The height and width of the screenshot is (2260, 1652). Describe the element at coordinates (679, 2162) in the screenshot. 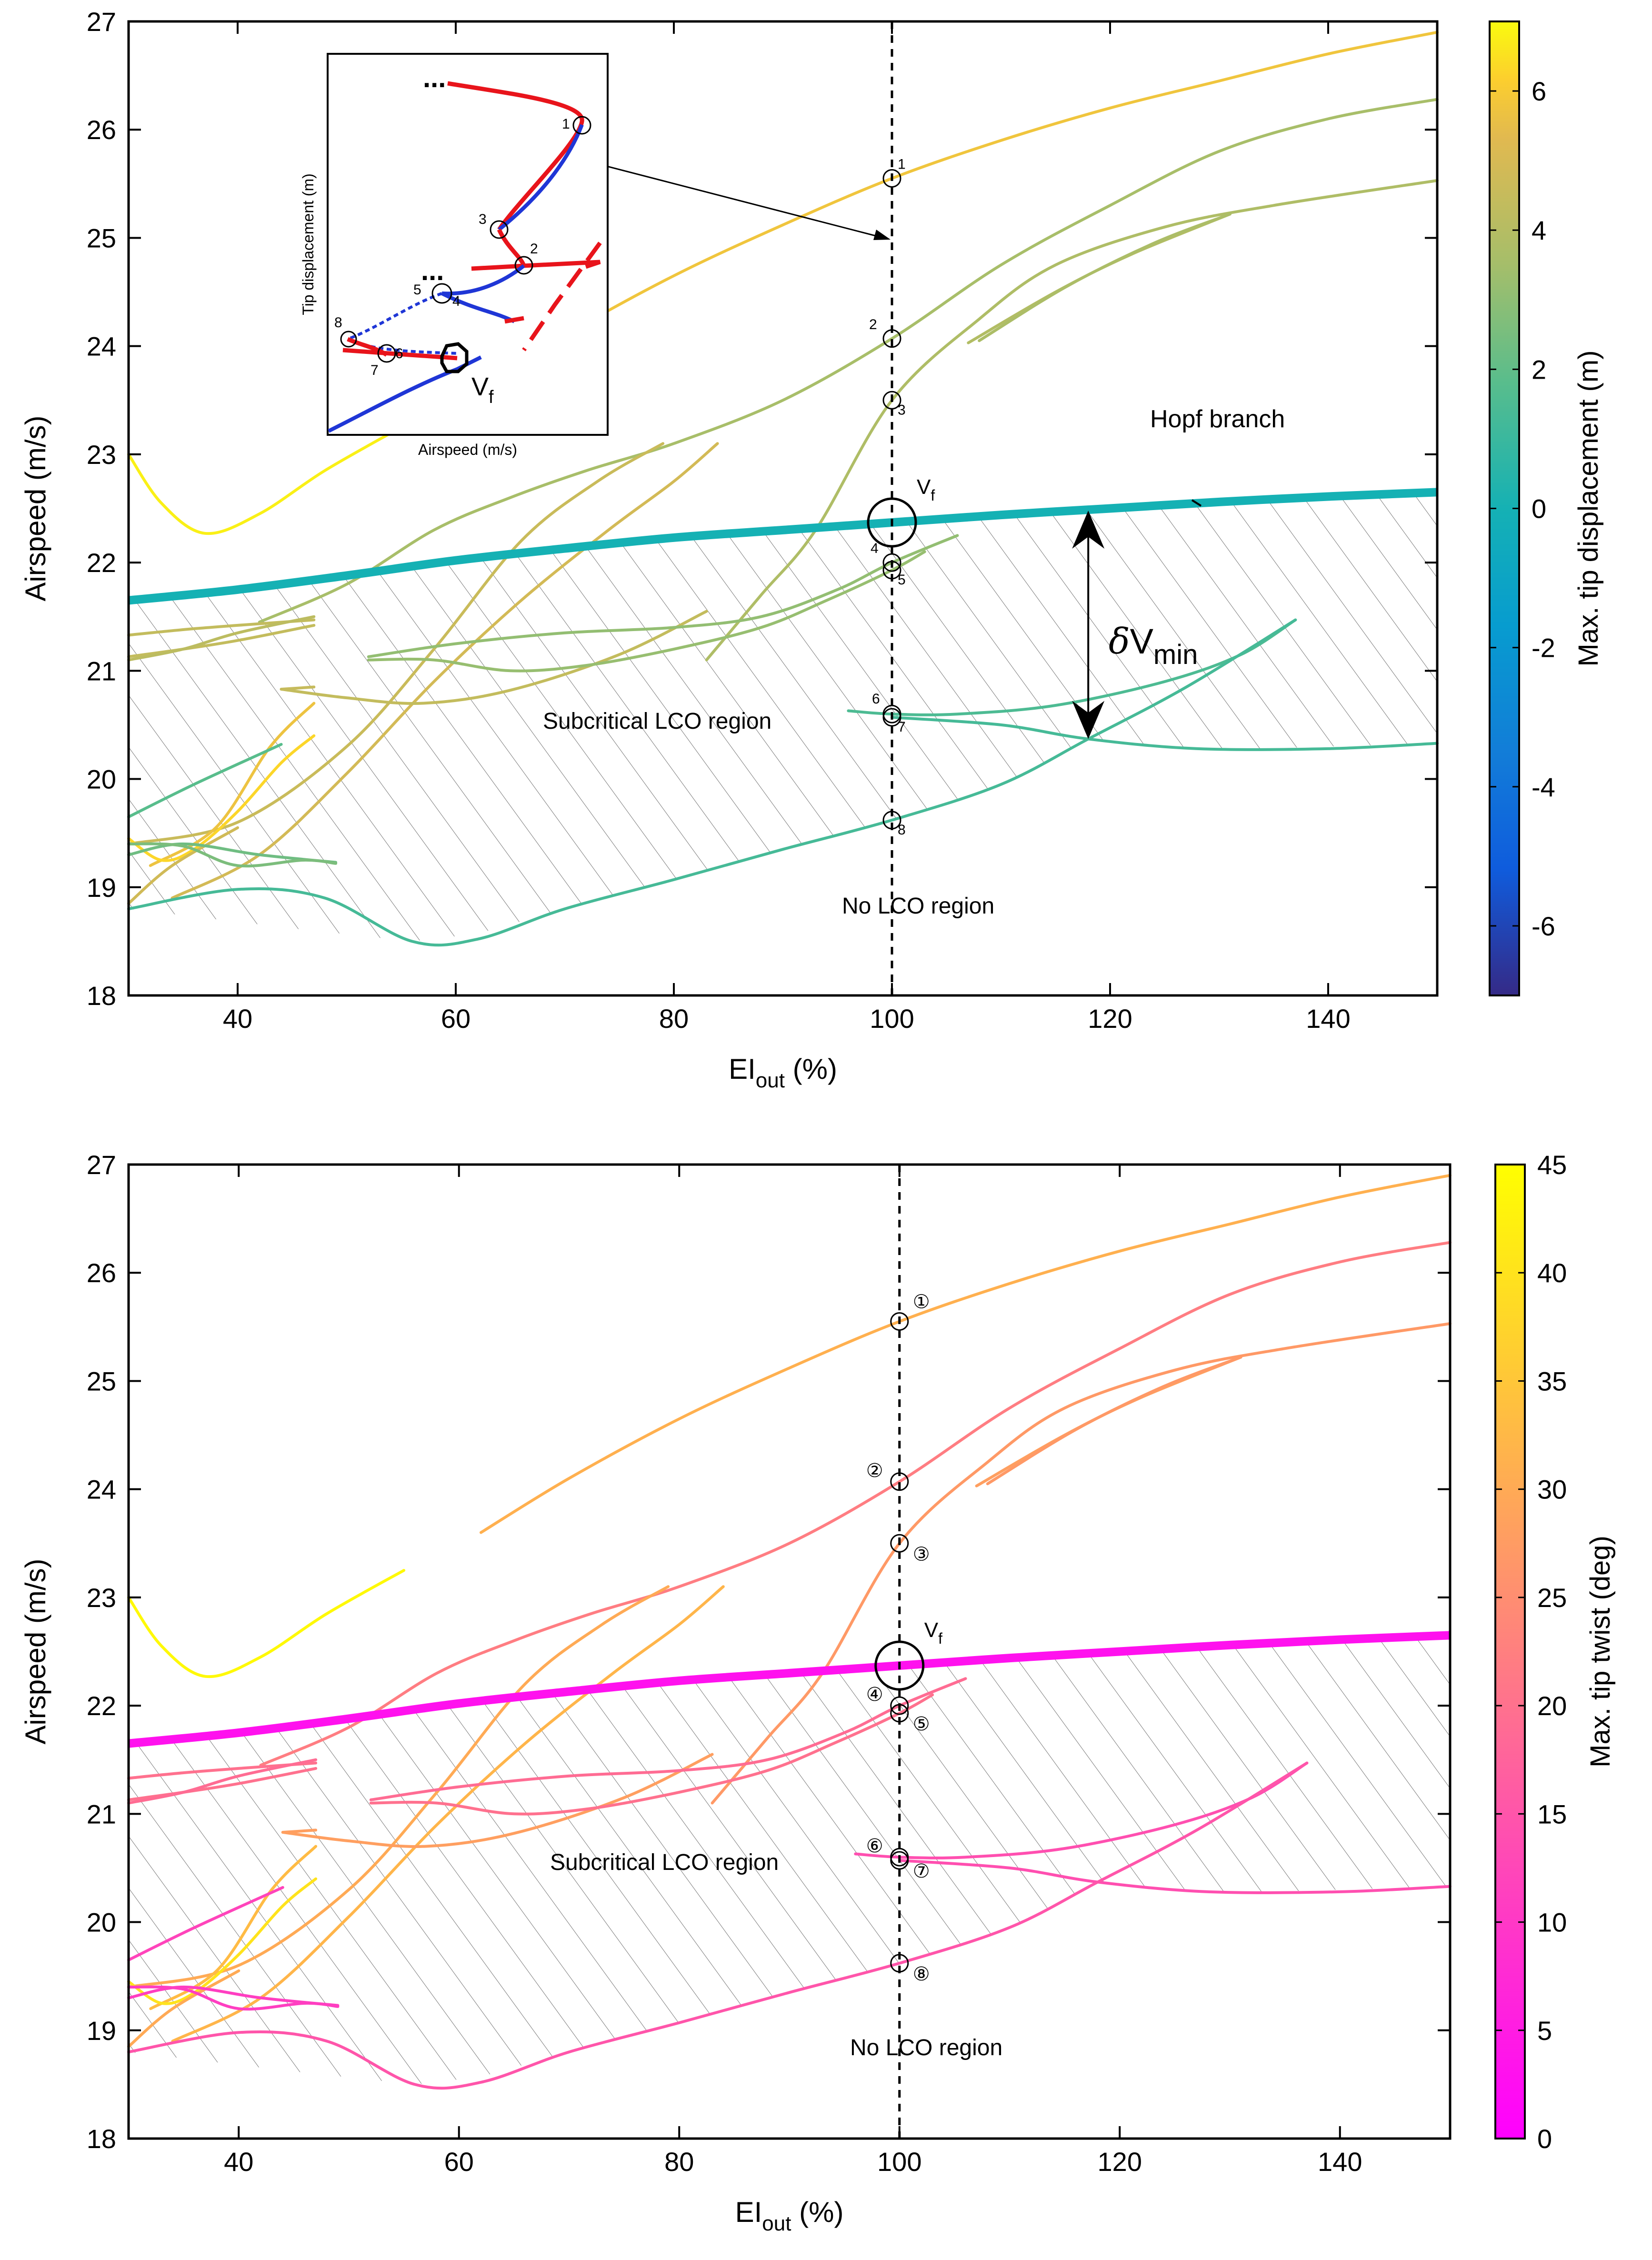

I see `x-tick-label: 80` at that location.